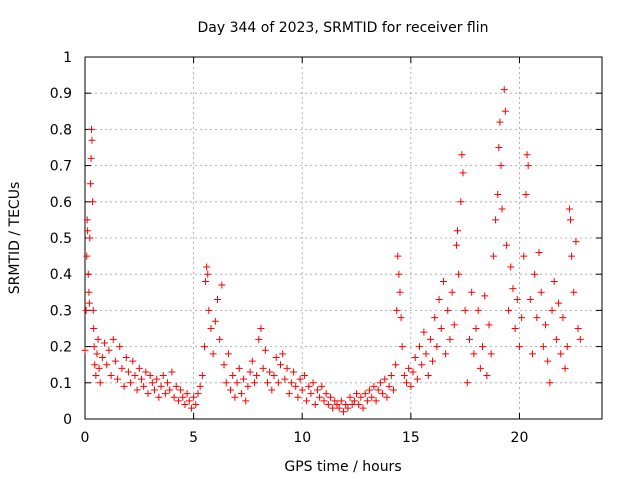  I want to click on y-tick-label: 0, so click(67, 420).